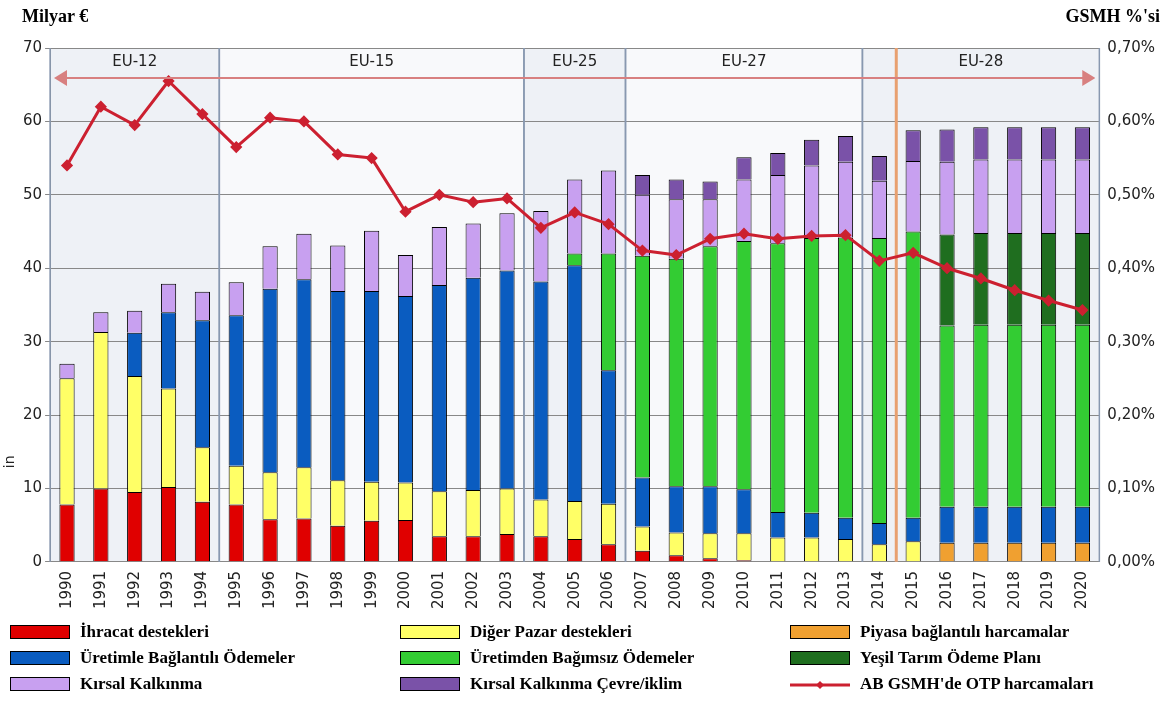 The height and width of the screenshot is (708, 1168). What do you see at coordinates (187, 658) in the screenshot?
I see `legend-label: Üretimle Bağlantılı Ödemeler` at bounding box center [187, 658].